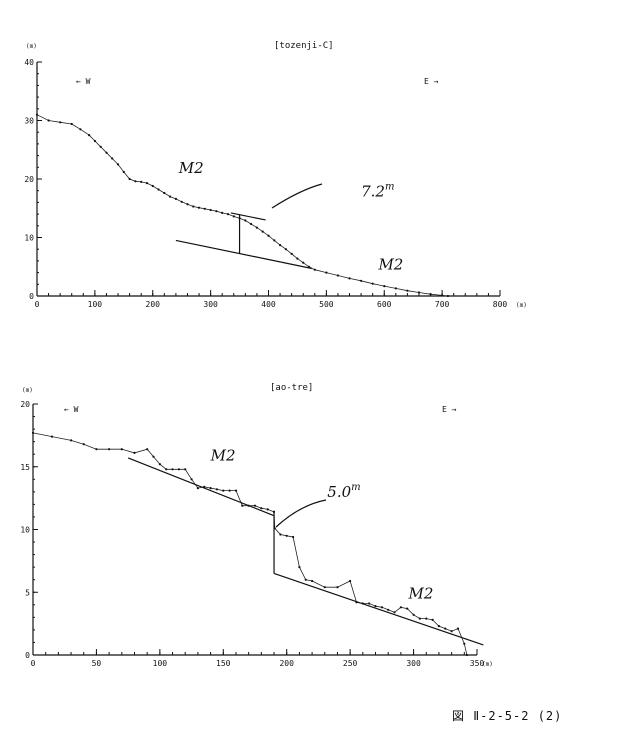 The image size is (638, 742). What do you see at coordinates (258, 658) in the screenshot?
I see `x-ticks: 0 50 100 150 200 250 300 350` at bounding box center [258, 658].